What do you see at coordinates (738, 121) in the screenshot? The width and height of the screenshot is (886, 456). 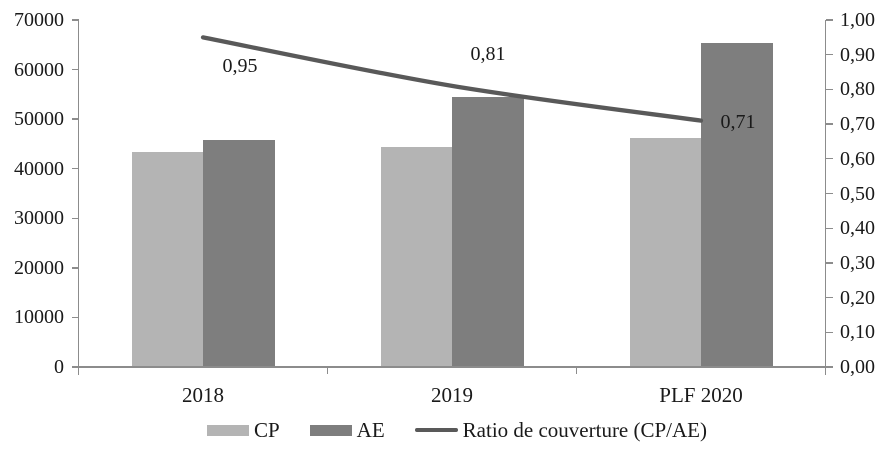 I see `ratio-point-label-plf-2020: 0,71` at bounding box center [738, 121].